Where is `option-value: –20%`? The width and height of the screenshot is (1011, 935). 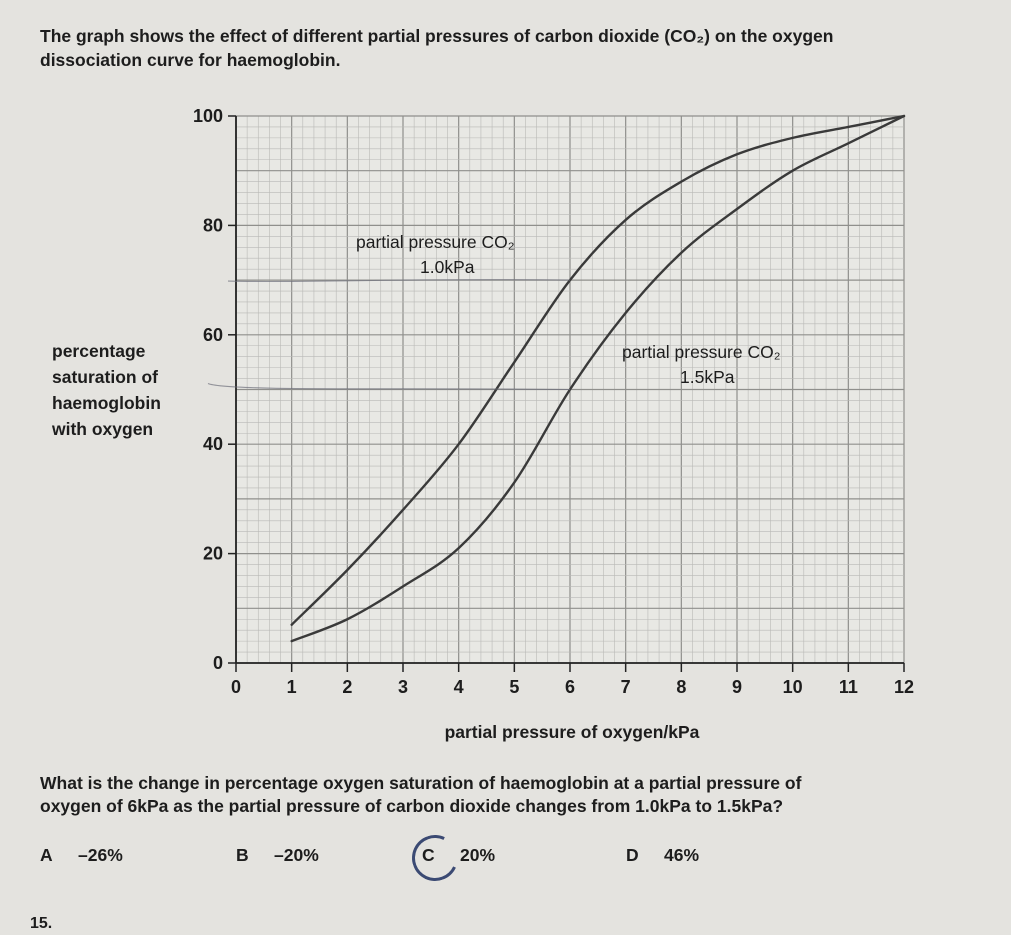 option-value: –20% is located at coordinates (296, 855).